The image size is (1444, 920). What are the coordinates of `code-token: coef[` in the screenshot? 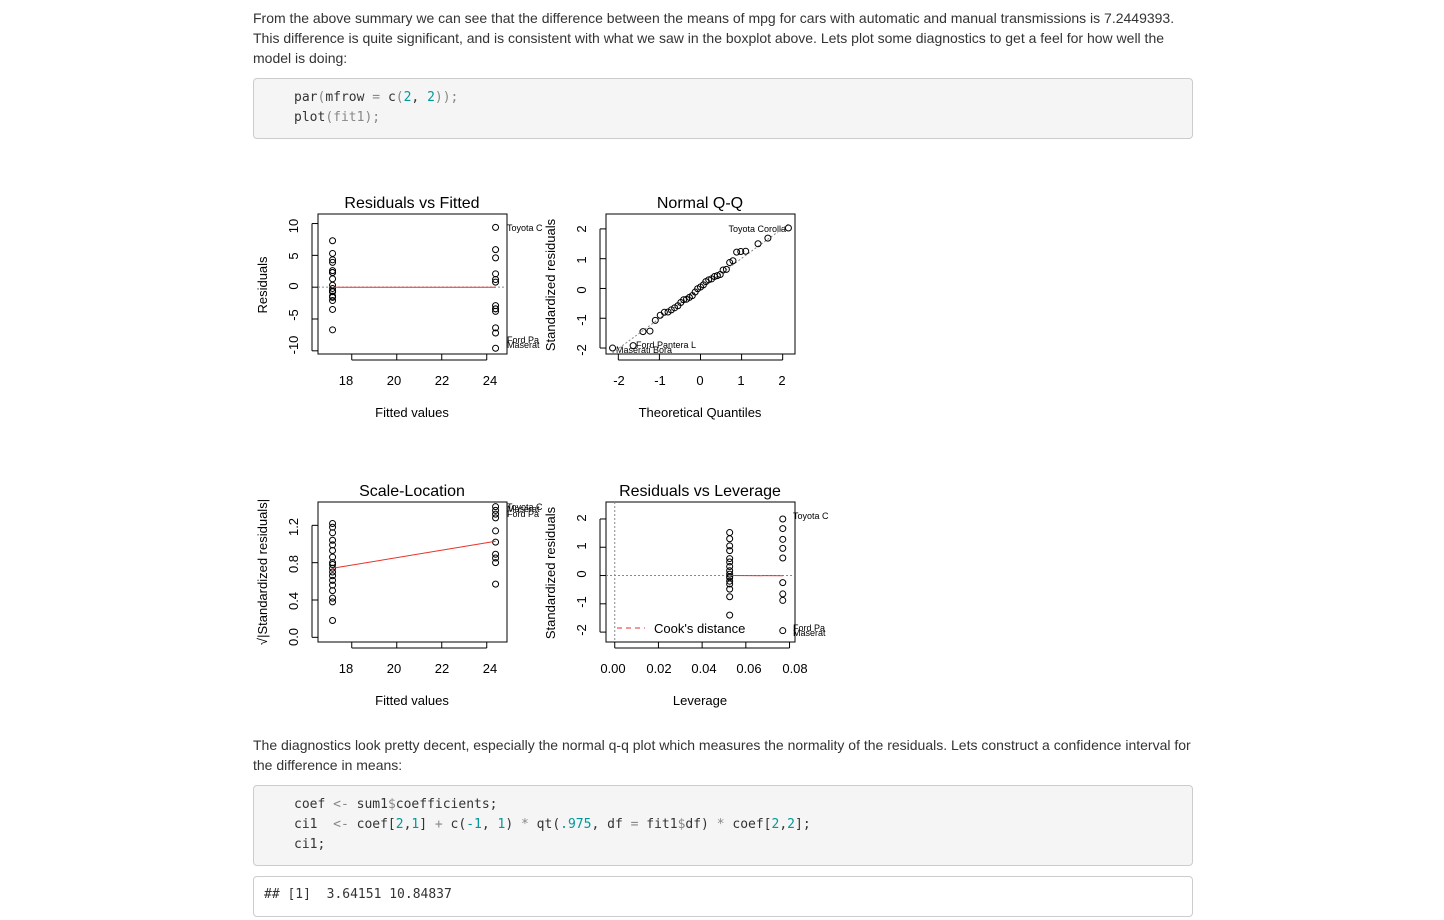 It's located at (372, 824).